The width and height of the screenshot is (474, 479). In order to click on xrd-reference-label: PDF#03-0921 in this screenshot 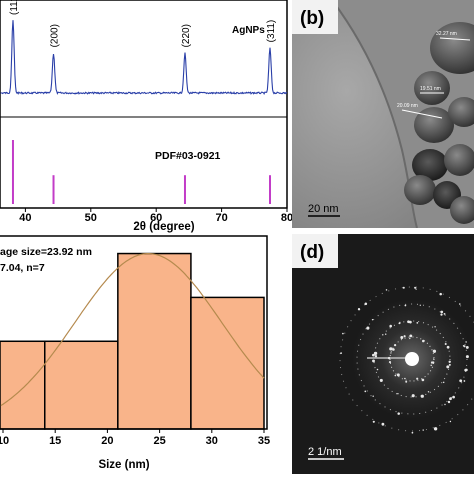, I will do `click(188, 156)`.